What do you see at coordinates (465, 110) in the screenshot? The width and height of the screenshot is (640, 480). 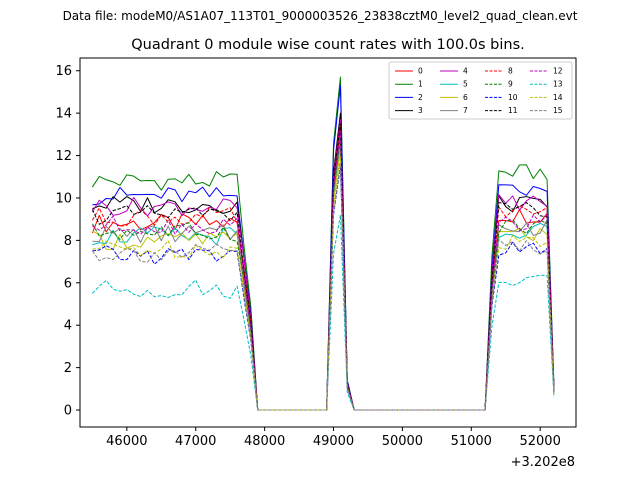 I see `legend-label-7: 7` at bounding box center [465, 110].